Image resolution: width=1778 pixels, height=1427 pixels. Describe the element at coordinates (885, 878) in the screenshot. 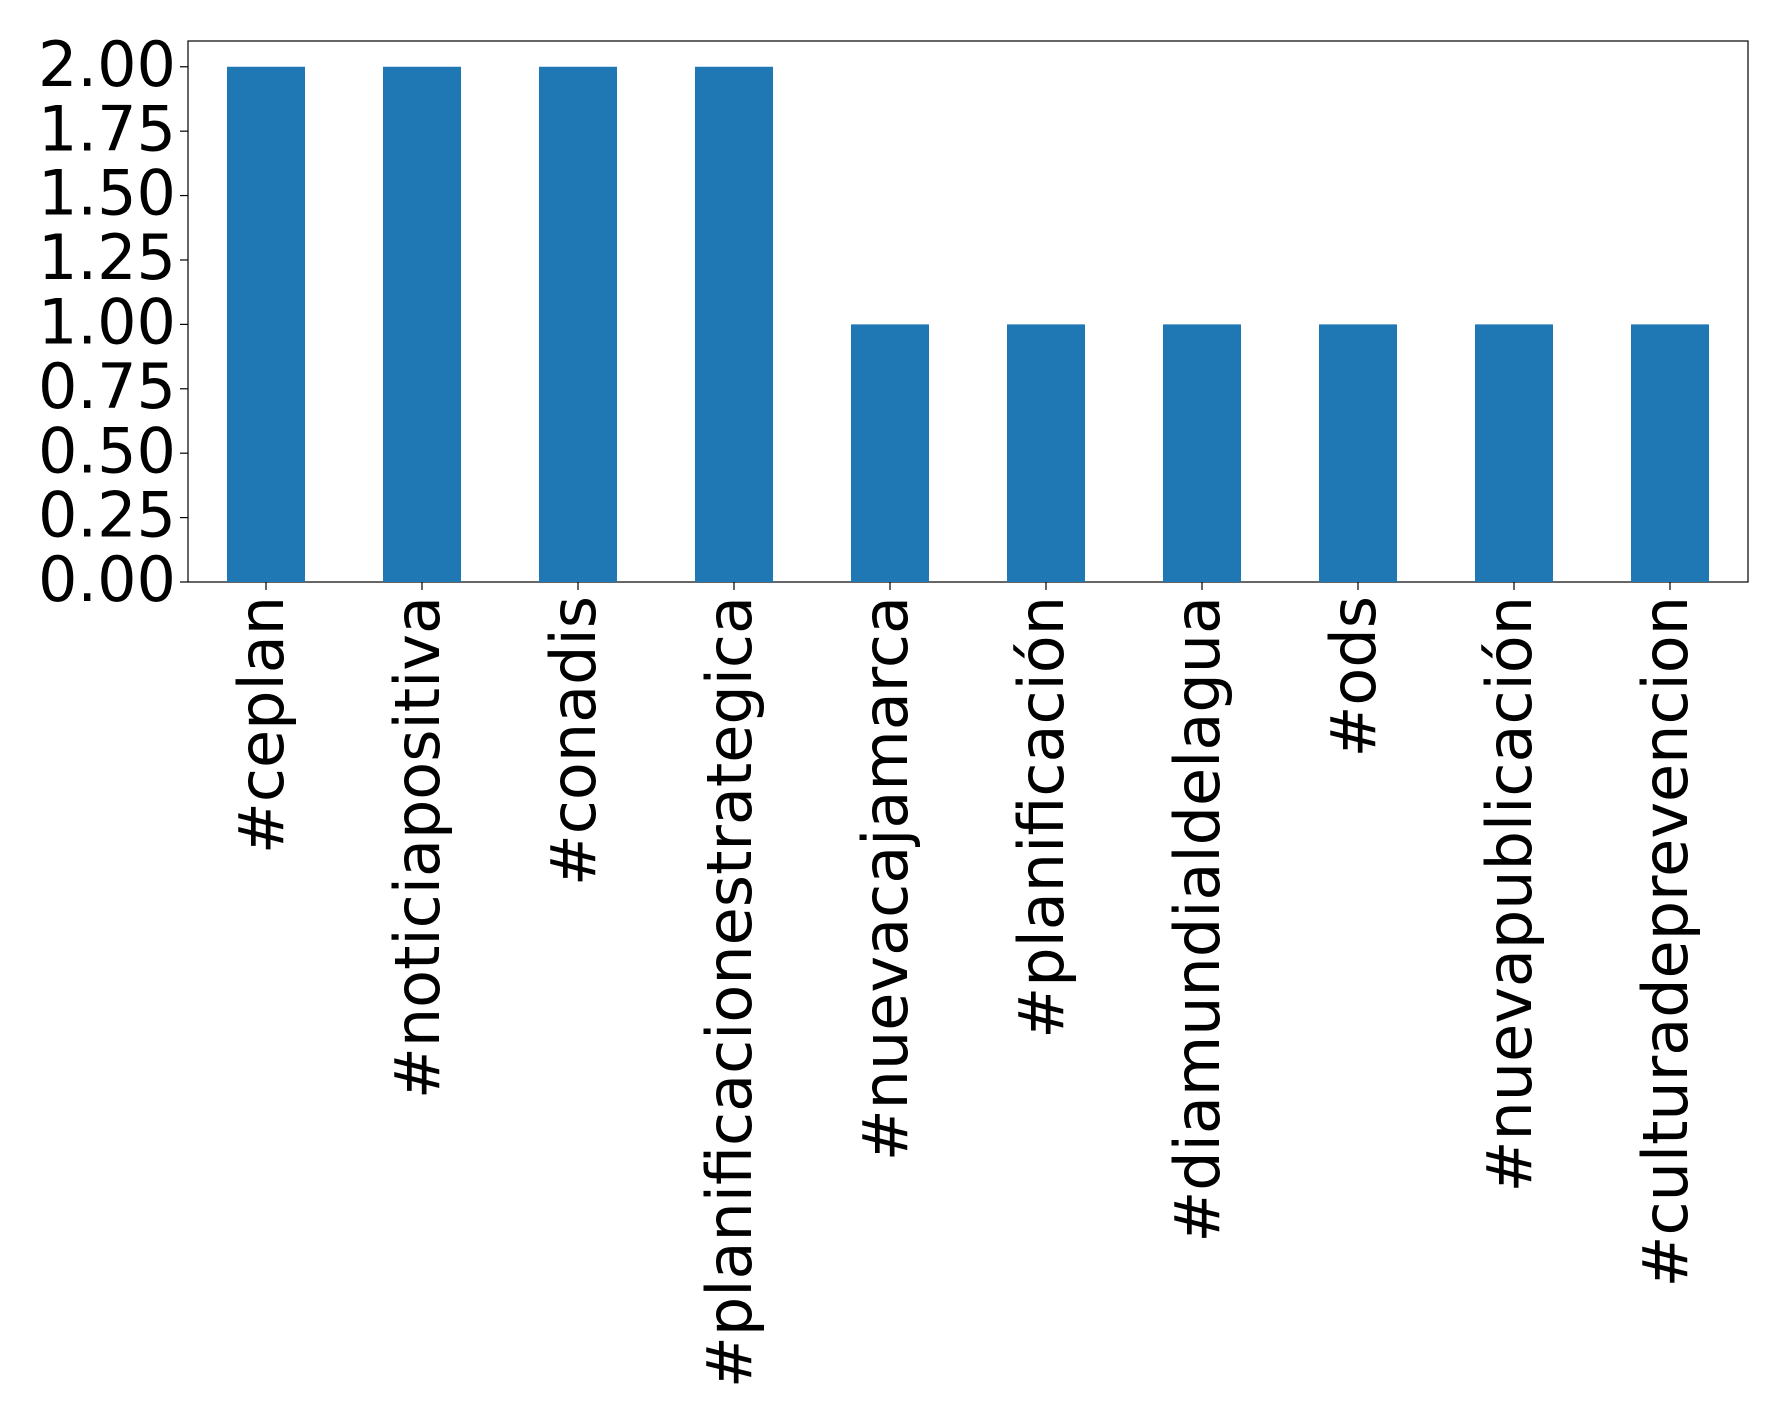

I see `x-tick-label: #nuevacajamarca` at that location.